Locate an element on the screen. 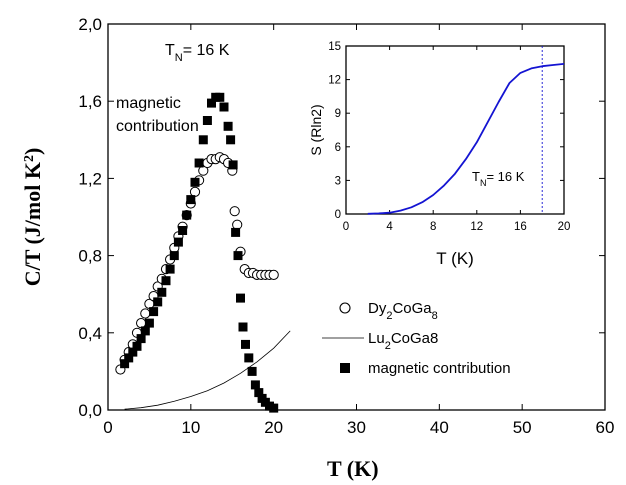 This screenshot has height=485, width=626. inset-plot-frame is located at coordinates (455, 130).